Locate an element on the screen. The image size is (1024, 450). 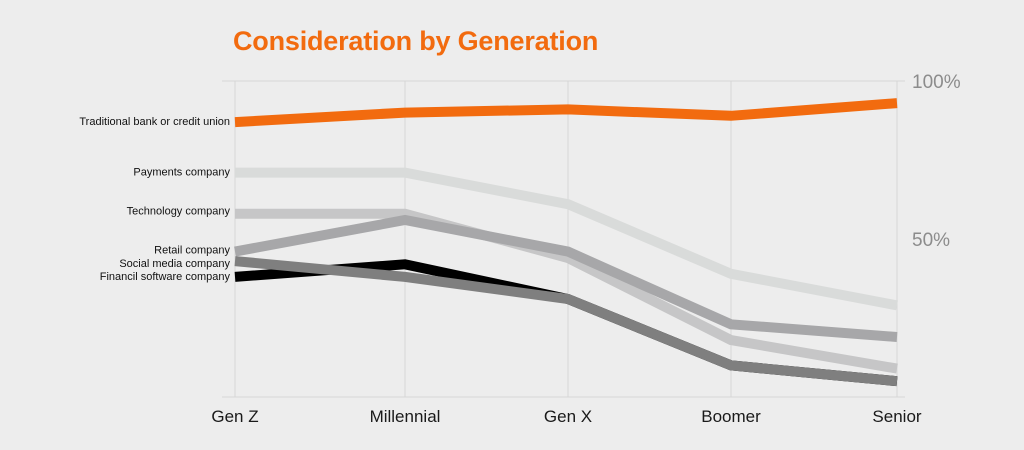
x-tick-label-gen-x: Gen X is located at coordinates (568, 416).